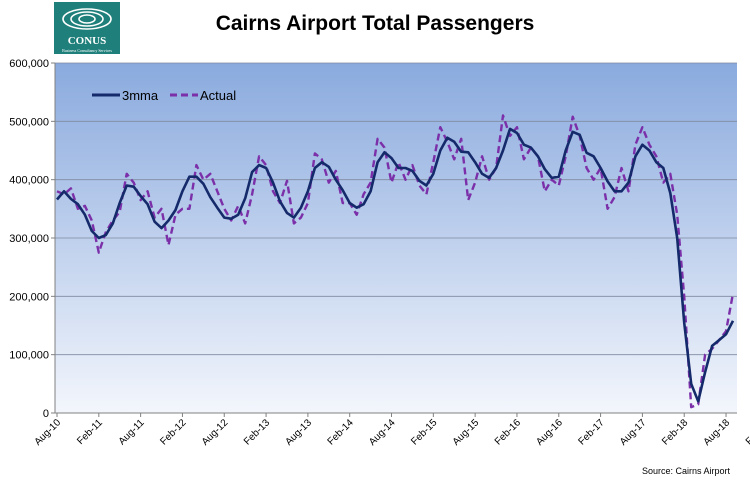 This screenshot has height=489, width=750. What do you see at coordinates (215, 432) in the screenshot?
I see `x-tick-label: Aug-12` at bounding box center [215, 432].